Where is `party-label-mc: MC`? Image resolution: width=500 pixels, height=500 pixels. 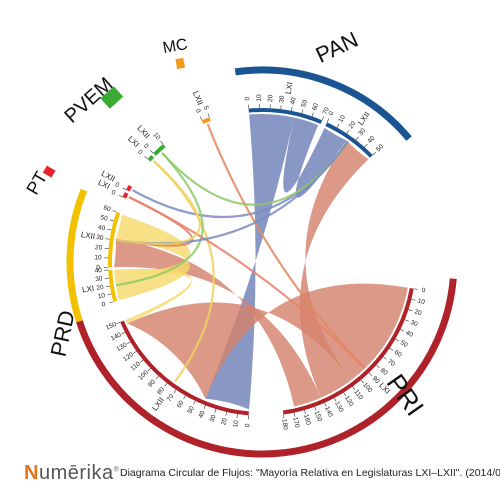 party-label-mc: MC is located at coordinates (174, 46).